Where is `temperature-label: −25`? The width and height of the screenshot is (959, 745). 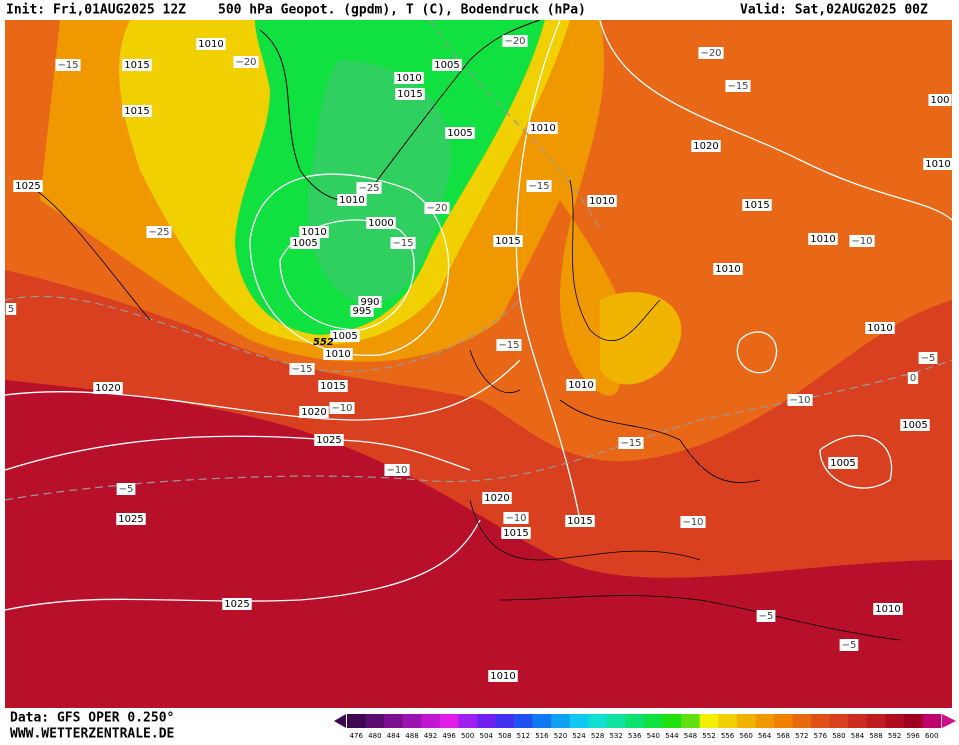
temperature-label: −25 is located at coordinates (369, 188).